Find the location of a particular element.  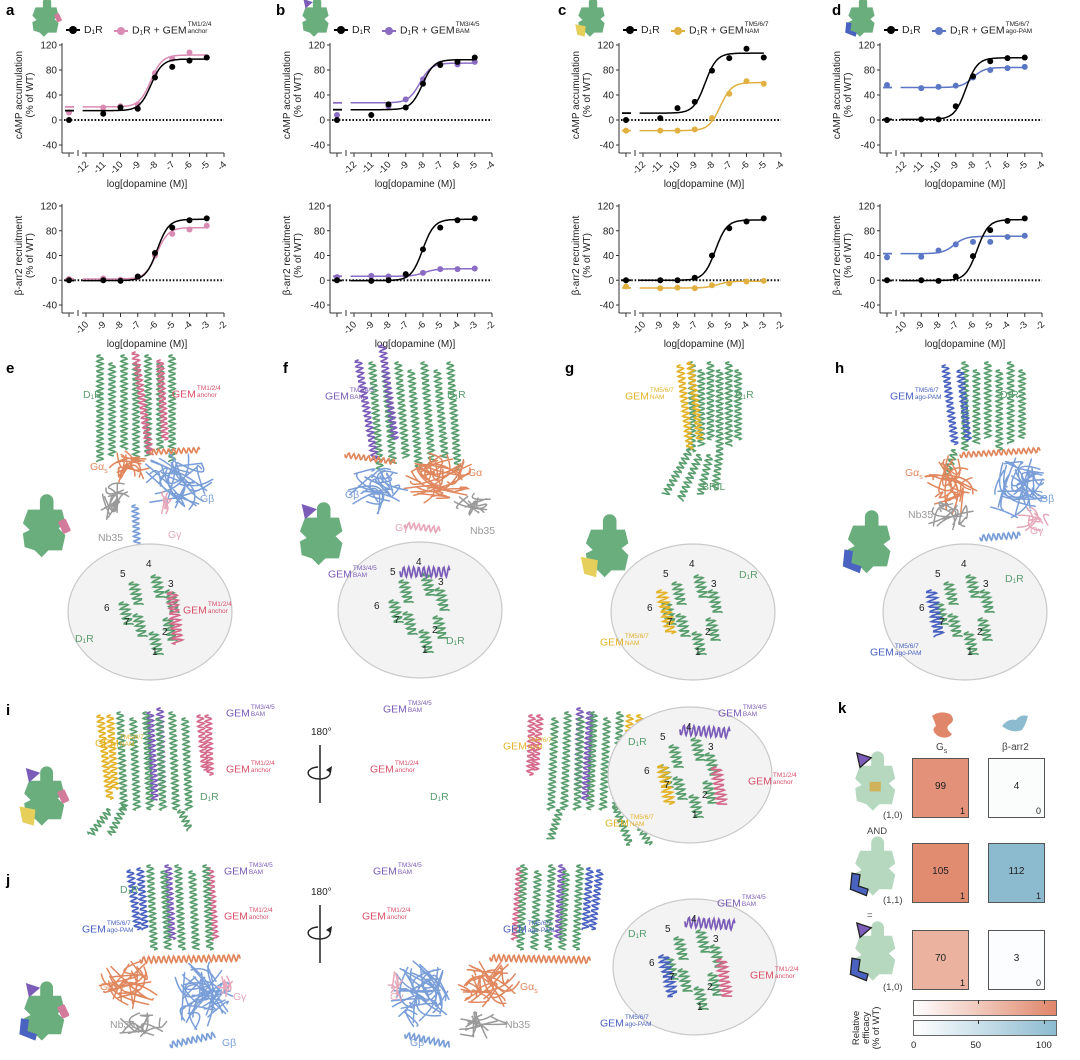

receptor-shape is located at coordinates (321, 534).